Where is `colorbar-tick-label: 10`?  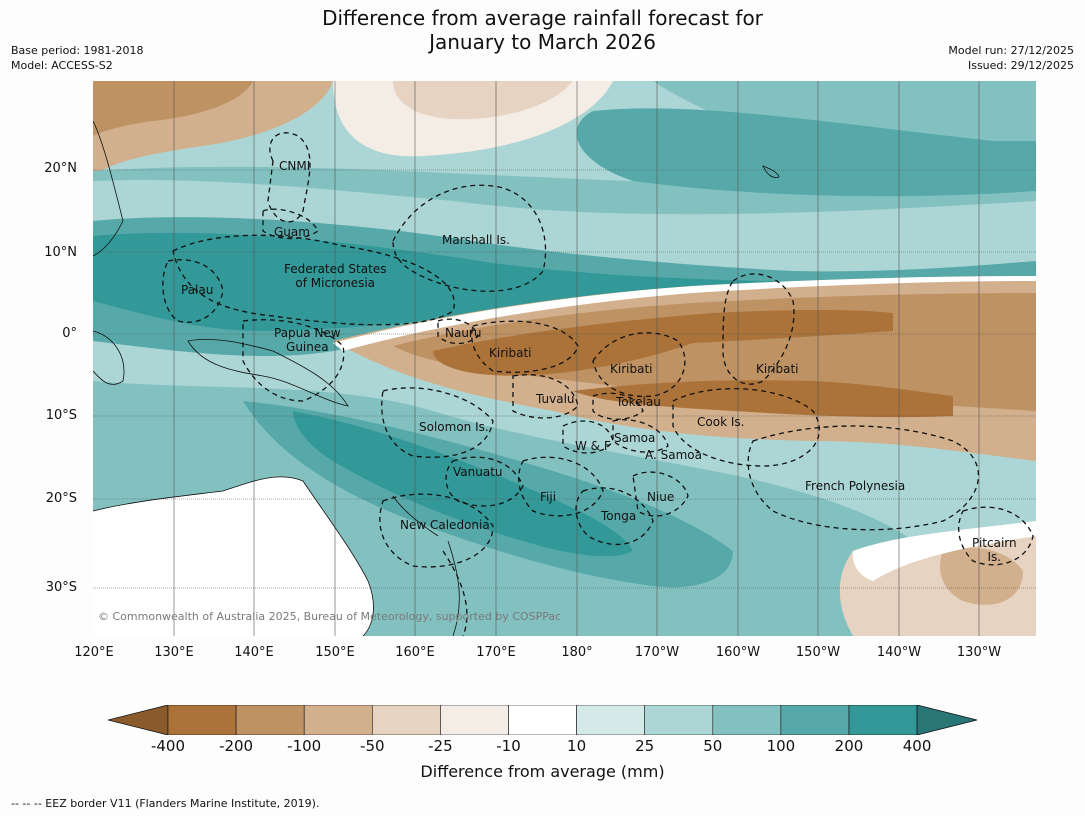
colorbar-tick-label: 10 is located at coordinates (577, 746).